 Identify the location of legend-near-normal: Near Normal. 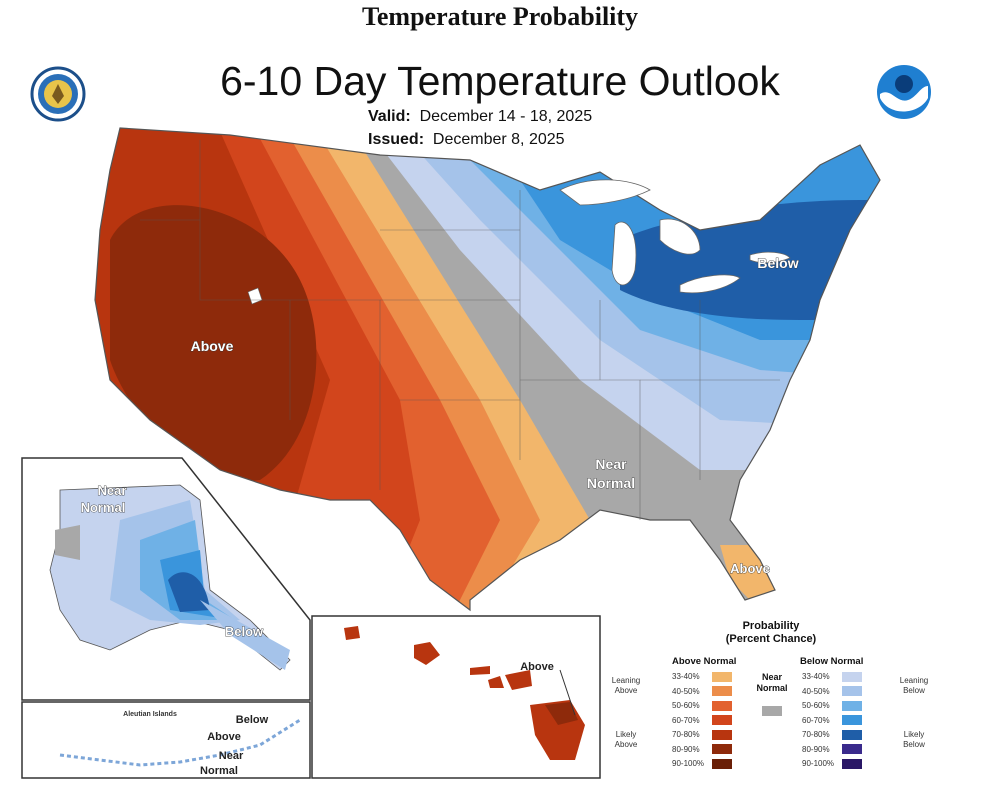
(772, 683).